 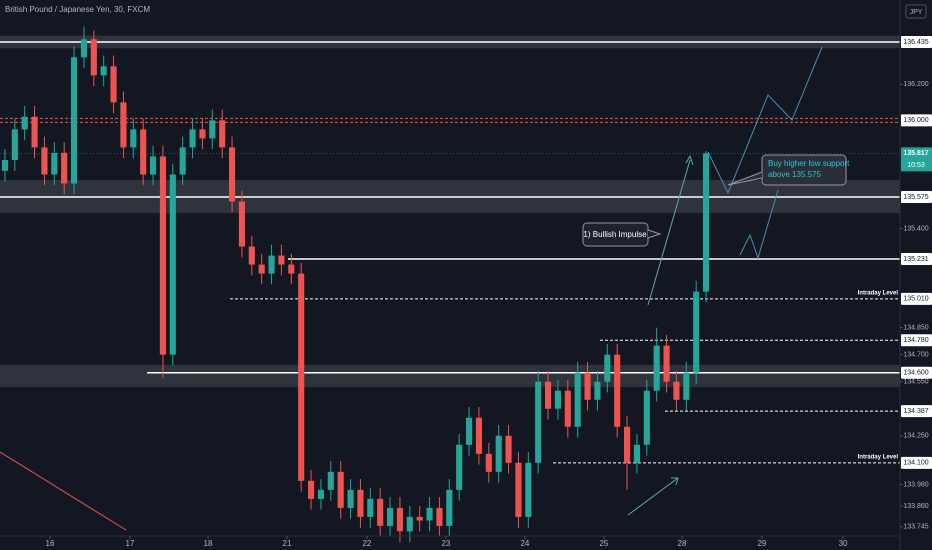 I want to click on currency-box, so click(x=916, y=11).